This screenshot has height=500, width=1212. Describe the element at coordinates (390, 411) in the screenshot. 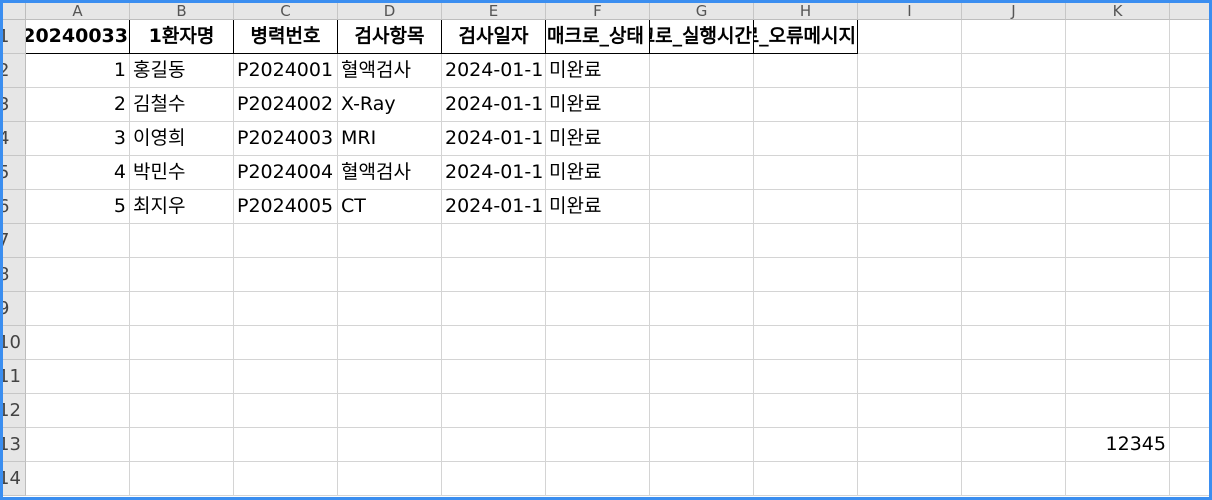

I see `cell-d12` at that location.